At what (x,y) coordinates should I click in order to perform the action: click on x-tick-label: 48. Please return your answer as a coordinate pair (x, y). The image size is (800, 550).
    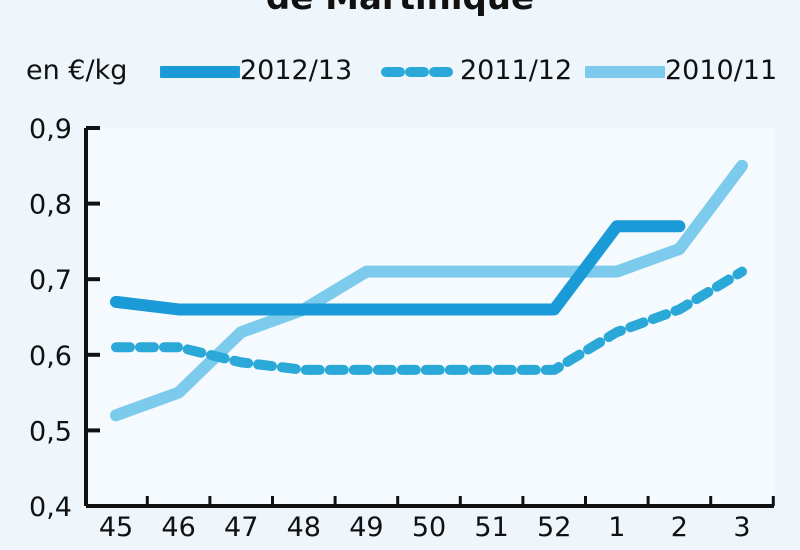
    Looking at the image, I should click on (304, 527).